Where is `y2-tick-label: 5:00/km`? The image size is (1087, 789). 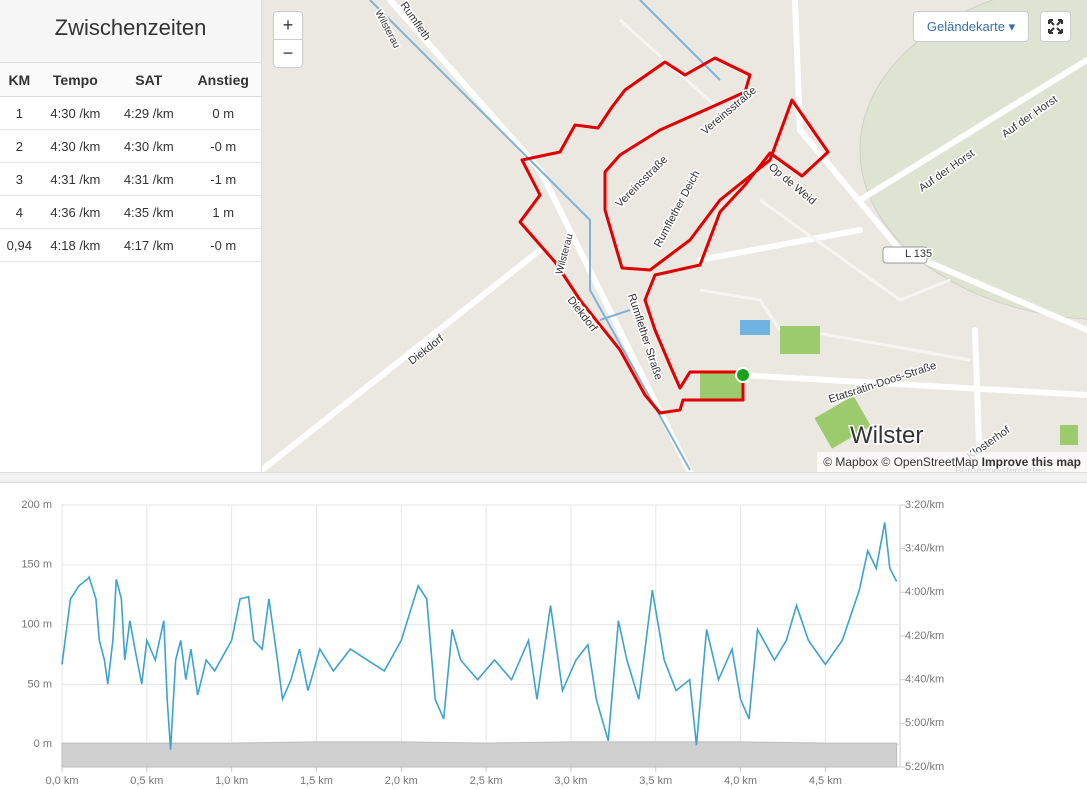
y2-tick-label: 5:00/km is located at coordinates (924, 723).